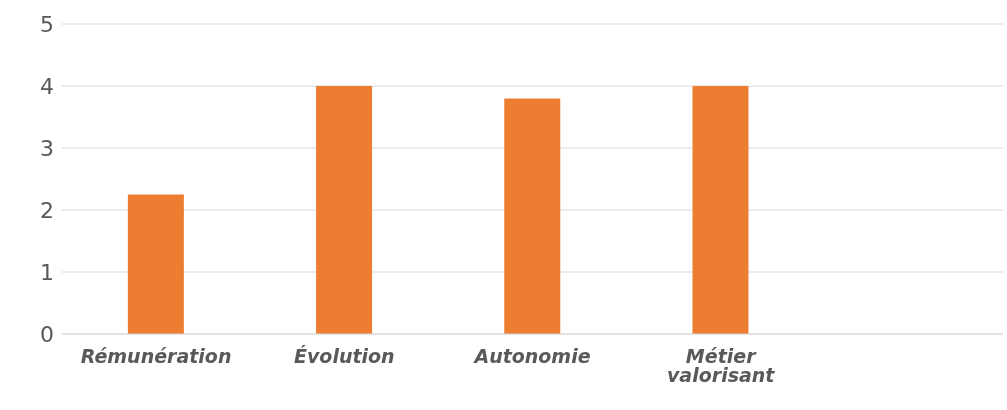 The image size is (1007, 410). What do you see at coordinates (47, 24) in the screenshot?
I see `y-tick-label: 5` at bounding box center [47, 24].